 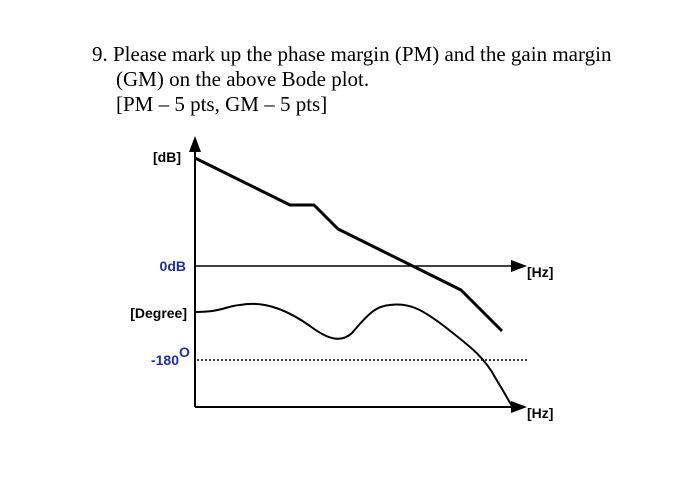 What do you see at coordinates (519, 266) in the screenshot?
I see `zero-db-axis-arrowhead` at bounding box center [519, 266].